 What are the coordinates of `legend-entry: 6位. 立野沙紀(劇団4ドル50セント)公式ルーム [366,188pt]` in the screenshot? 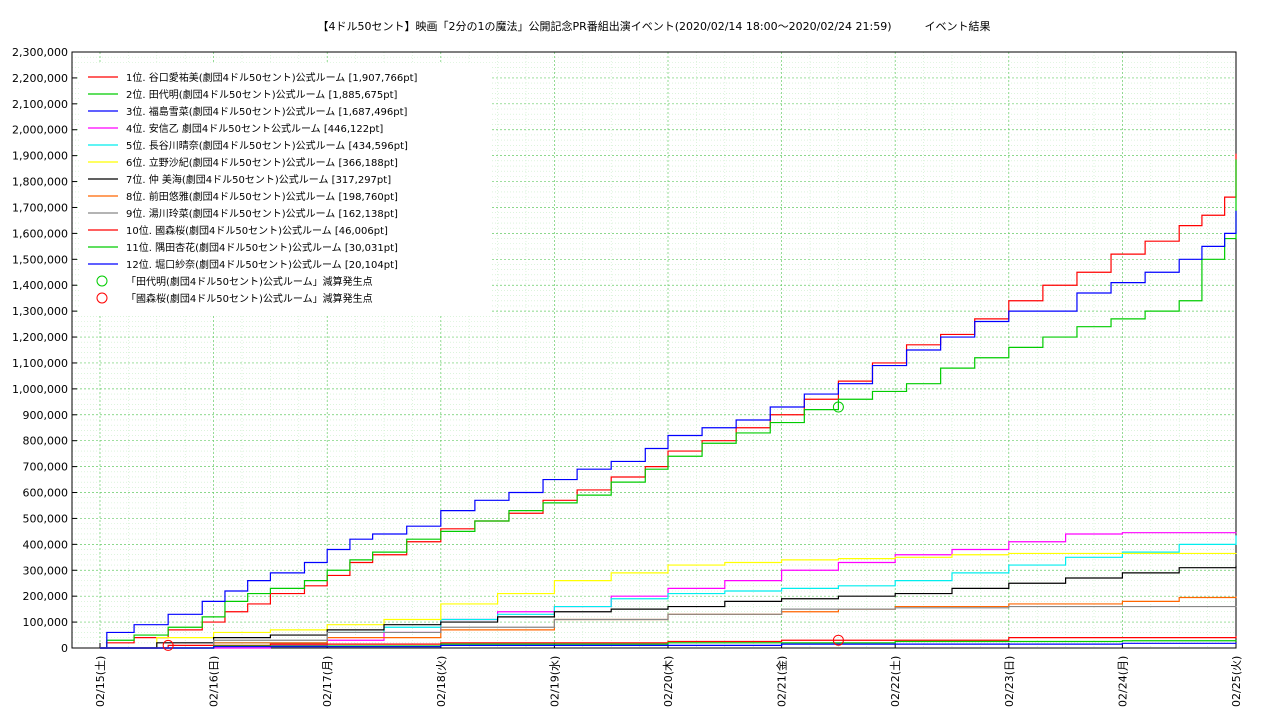 It's located at (262, 162).